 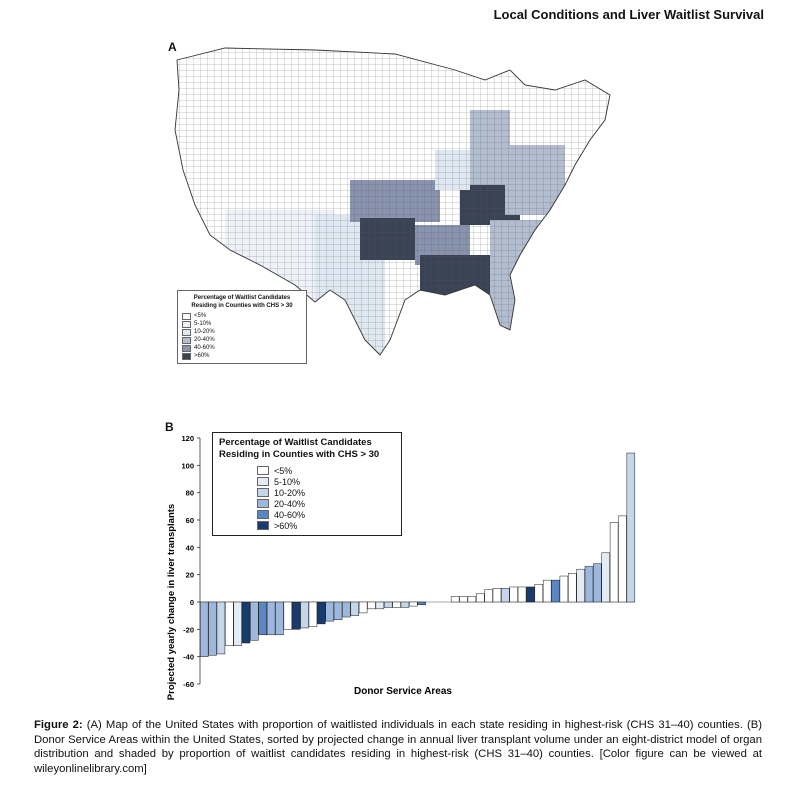 I want to click on y-tick-label: -20, so click(x=188, y=629).